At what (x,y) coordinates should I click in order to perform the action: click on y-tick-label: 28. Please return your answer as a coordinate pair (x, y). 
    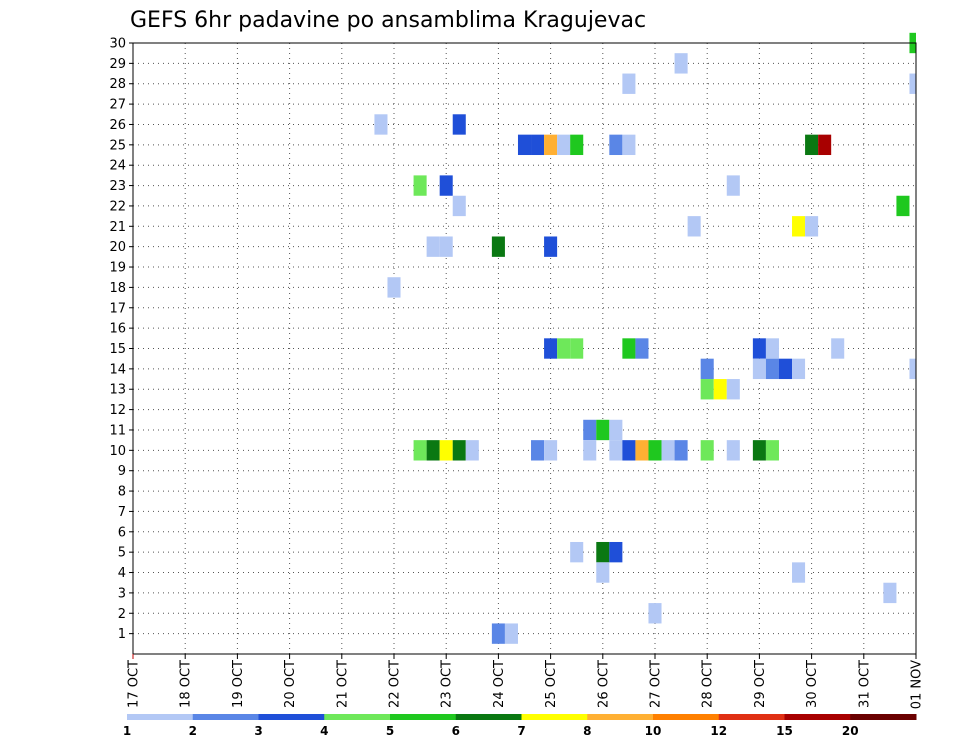
    Looking at the image, I should click on (117, 84).